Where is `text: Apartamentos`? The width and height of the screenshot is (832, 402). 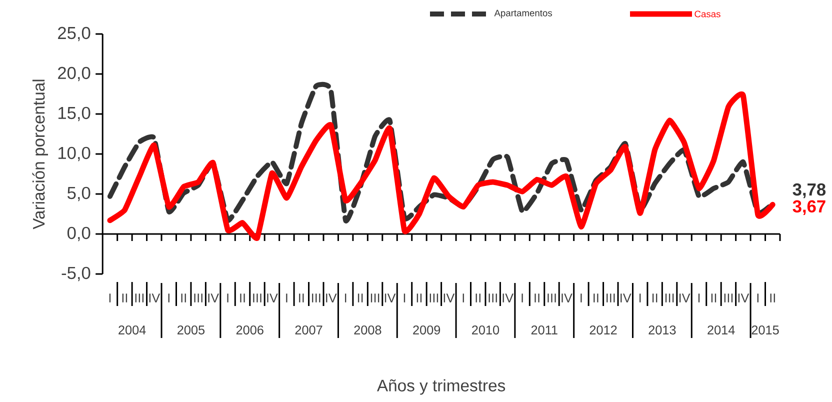
text: Apartamentos is located at coordinates (523, 14).